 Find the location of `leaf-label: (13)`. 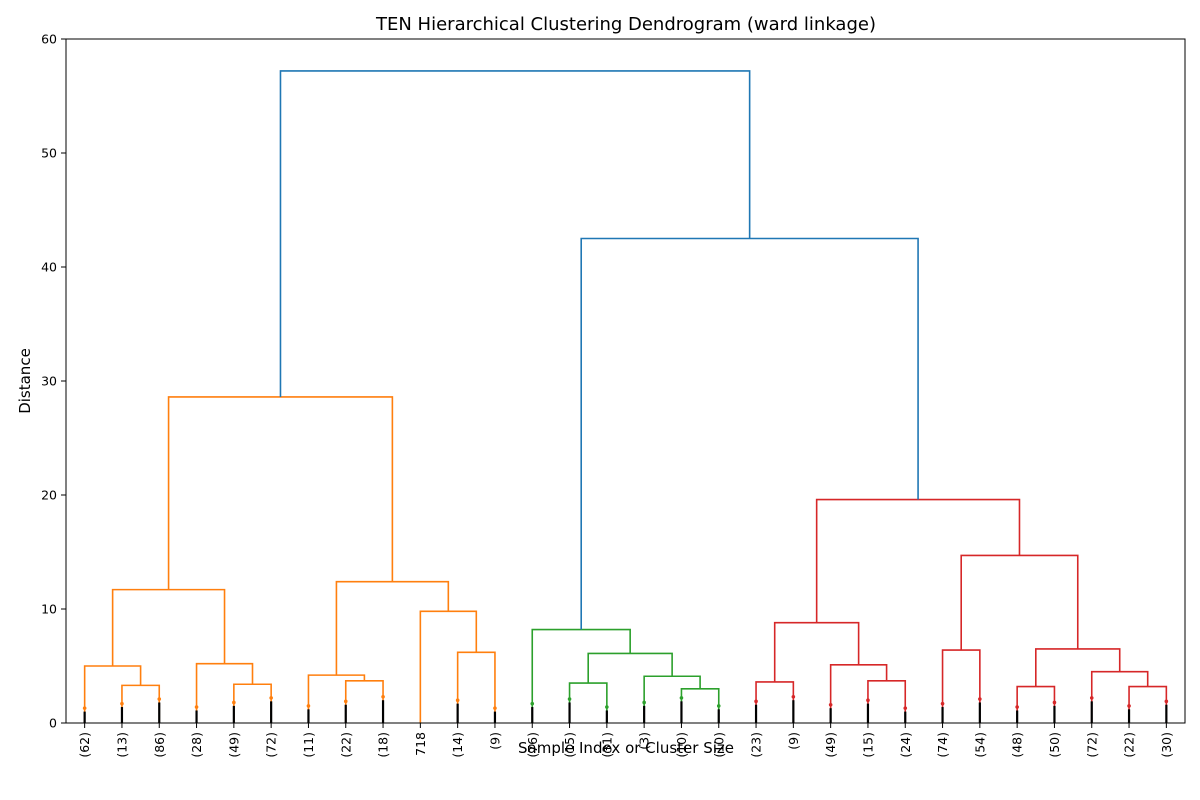

leaf-label: (13) is located at coordinates (121, 745).